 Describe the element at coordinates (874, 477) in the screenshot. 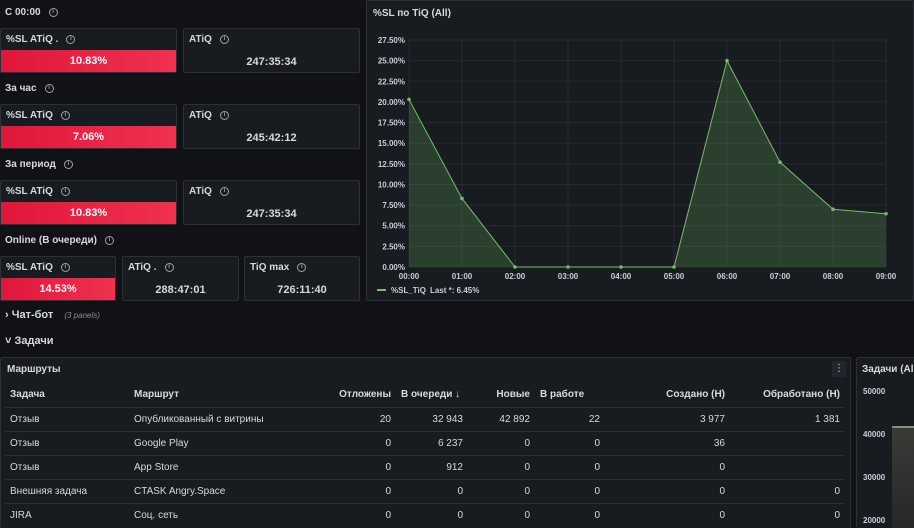

I see `y-tick-label: 30000` at that location.